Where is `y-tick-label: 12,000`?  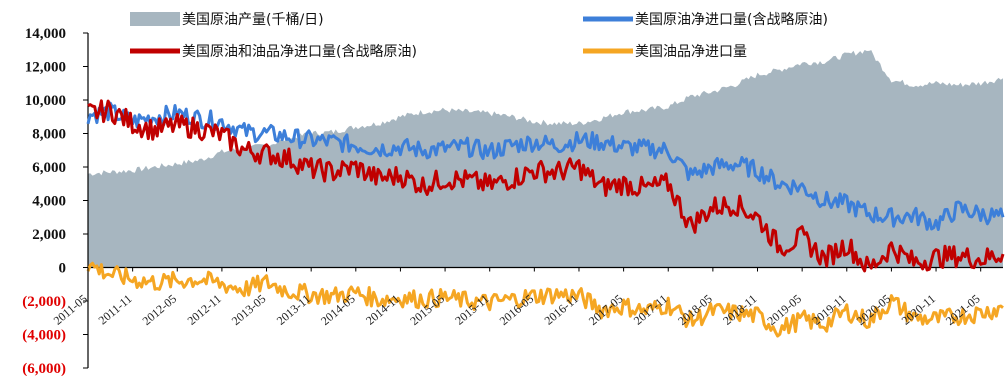 y-tick-label: 12,000 is located at coordinates (45, 68).